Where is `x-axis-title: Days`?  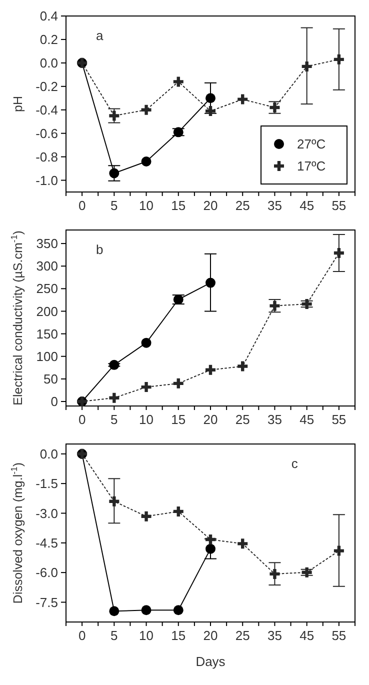 x-axis-title: Days is located at coordinates (211, 661).